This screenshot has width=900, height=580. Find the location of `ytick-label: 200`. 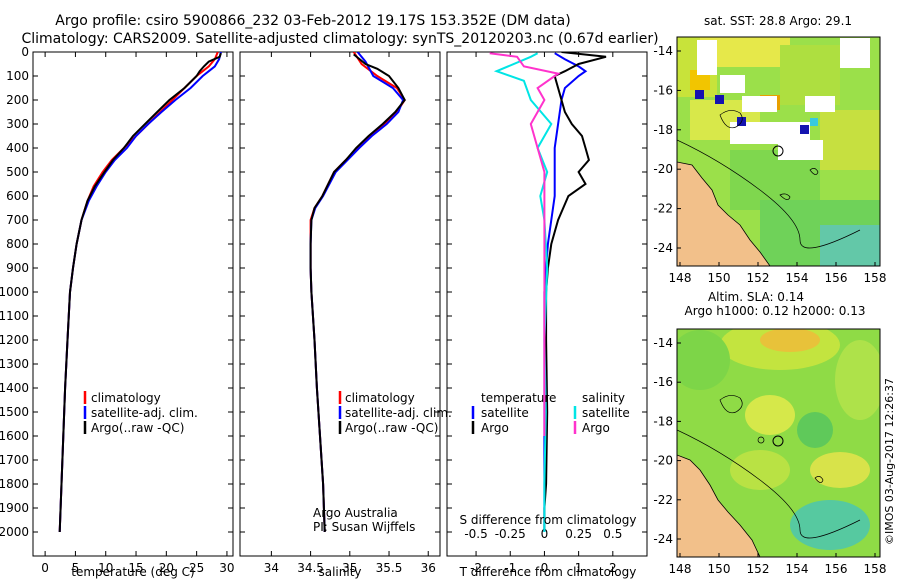

ytick-label: 200 is located at coordinates (17, 100).